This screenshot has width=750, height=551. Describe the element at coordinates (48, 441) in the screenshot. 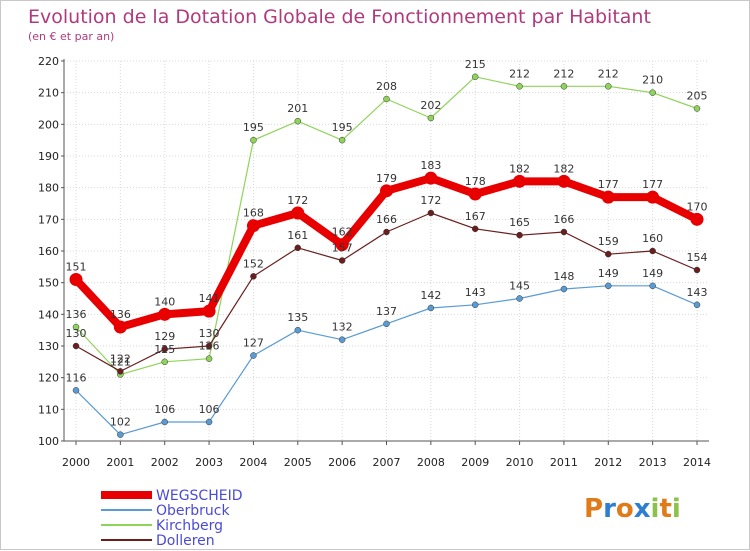

I see `y-tick-label: 100` at that location.